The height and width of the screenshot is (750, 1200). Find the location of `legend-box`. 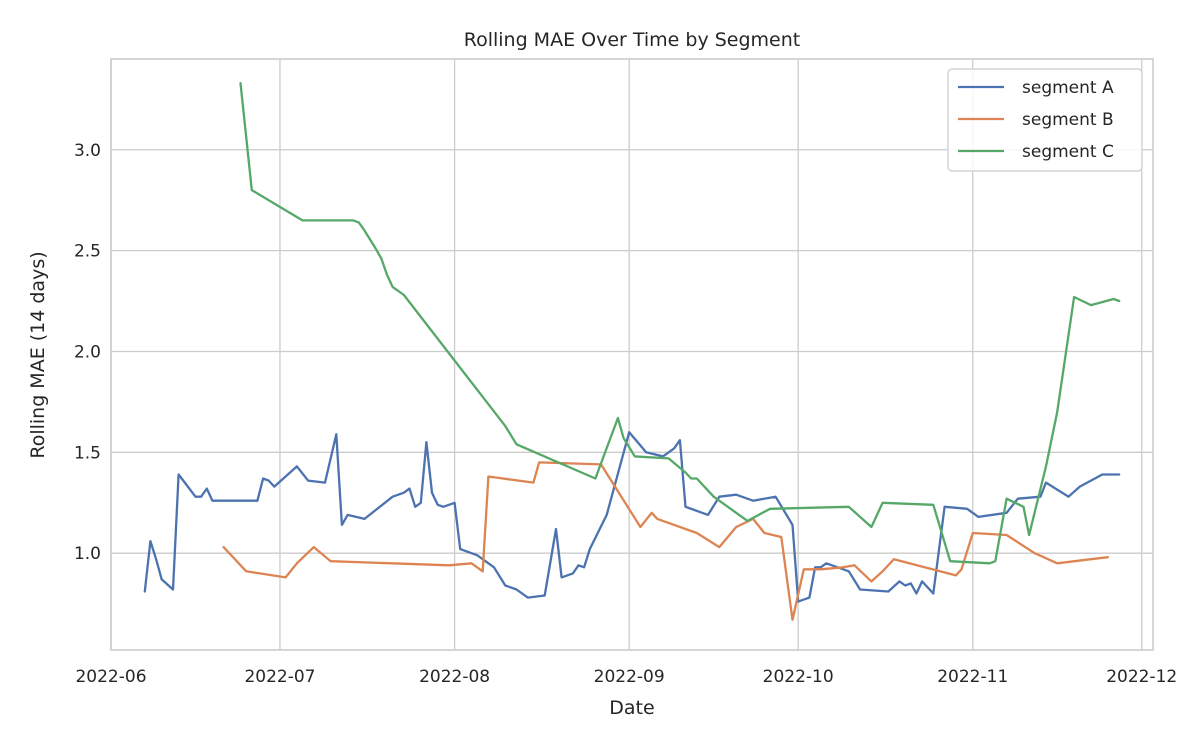

legend-box is located at coordinates (1045, 120).